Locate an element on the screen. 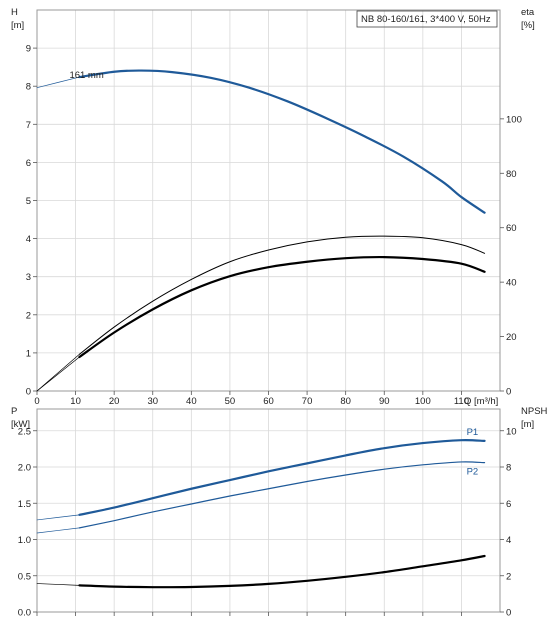 Image resolution: width=548 pixels, height=625 pixels. x-tick-label: 60 is located at coordinates (268, 401).